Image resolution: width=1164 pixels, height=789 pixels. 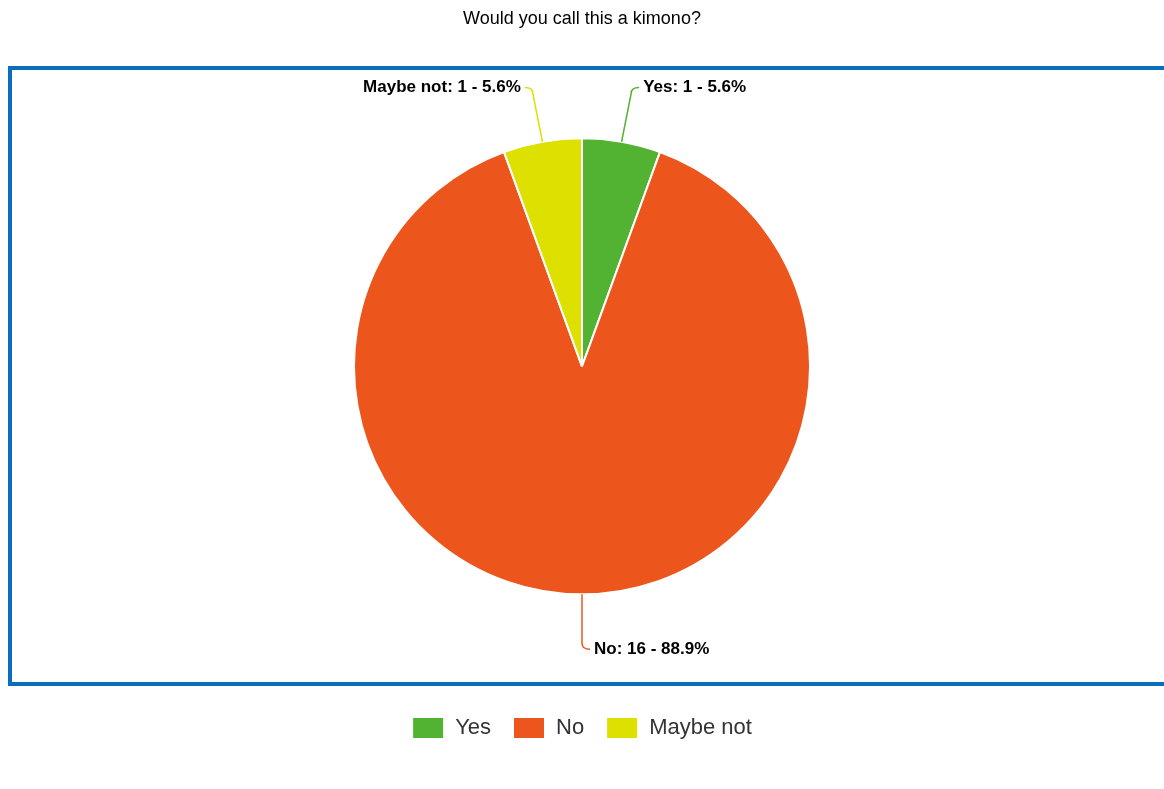 I want to click on legend-label: Yes, so click(x=473, y=727).